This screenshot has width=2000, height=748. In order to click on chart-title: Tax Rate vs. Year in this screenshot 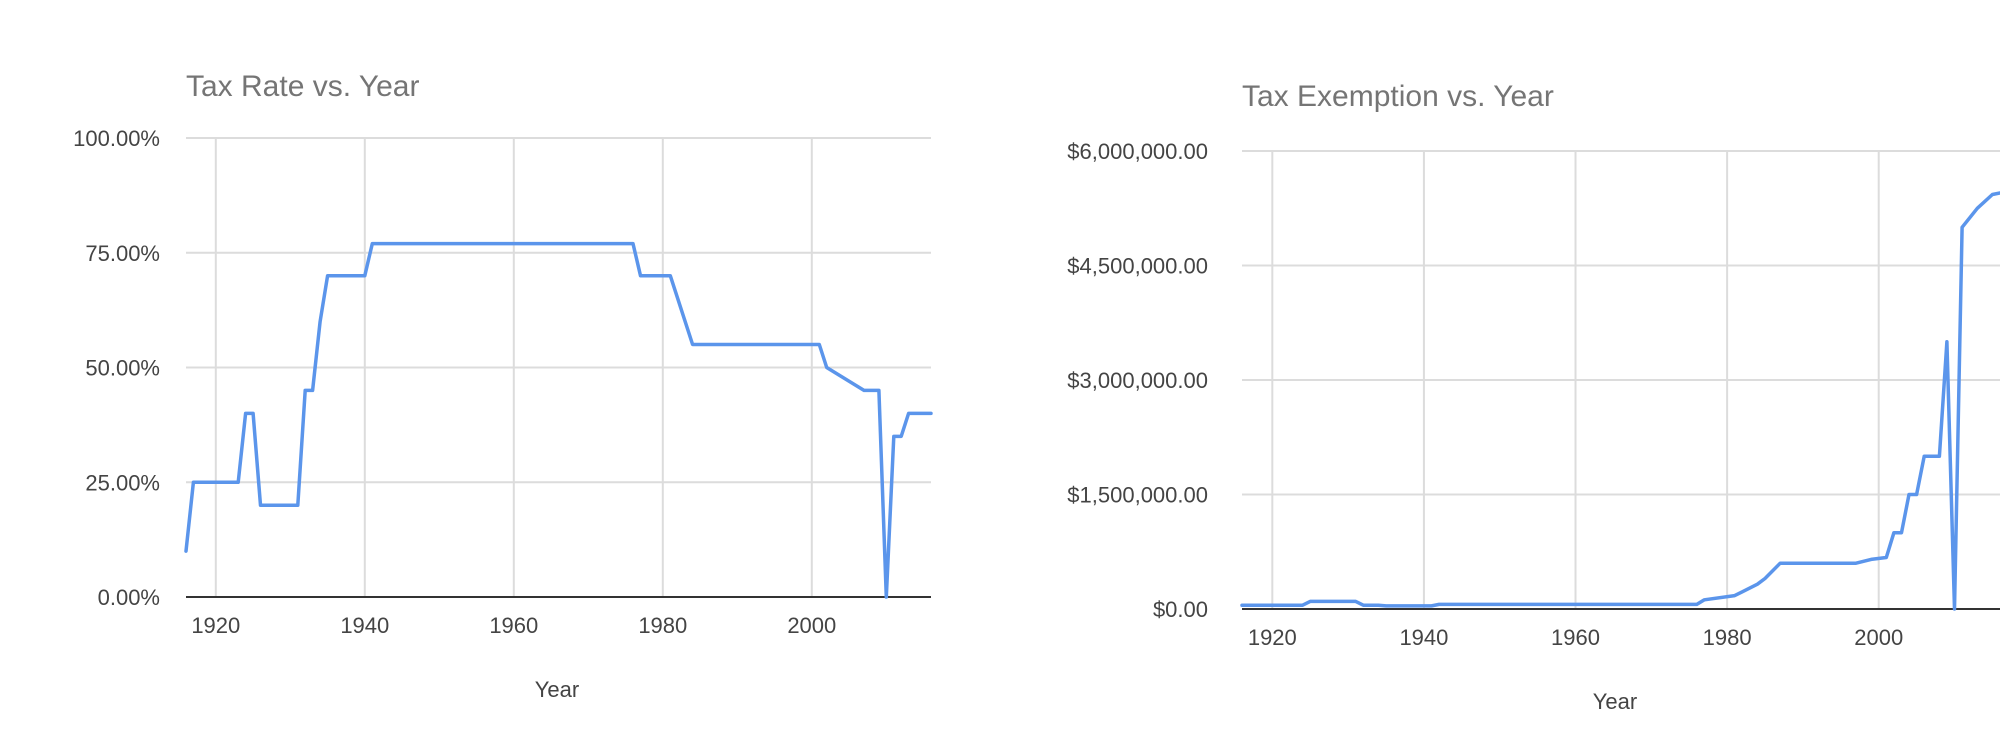, I will do `click(302, 86)`.